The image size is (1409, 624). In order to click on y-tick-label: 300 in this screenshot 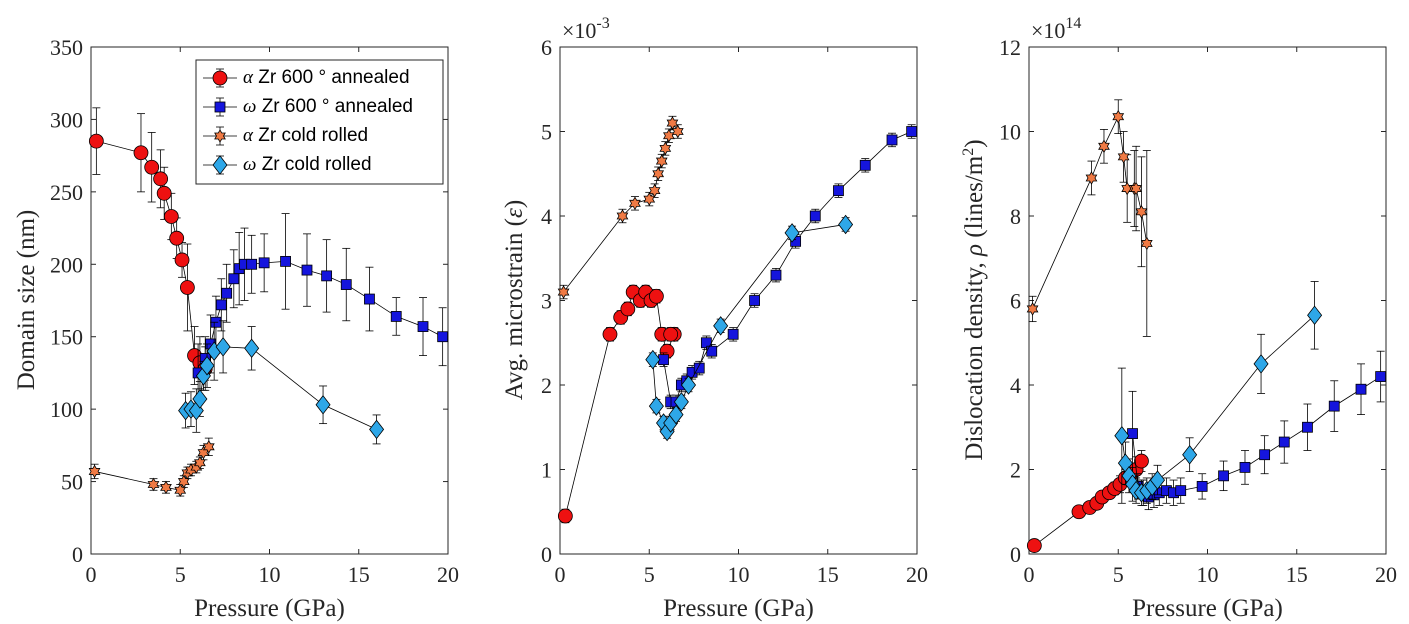, I will do `click(66, 119)`.